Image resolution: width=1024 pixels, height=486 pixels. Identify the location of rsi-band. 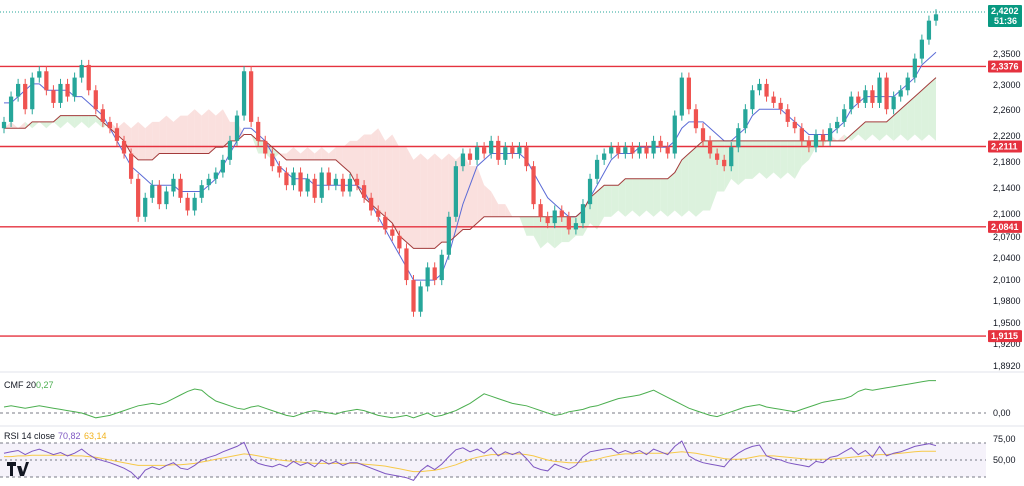
(493, 460).